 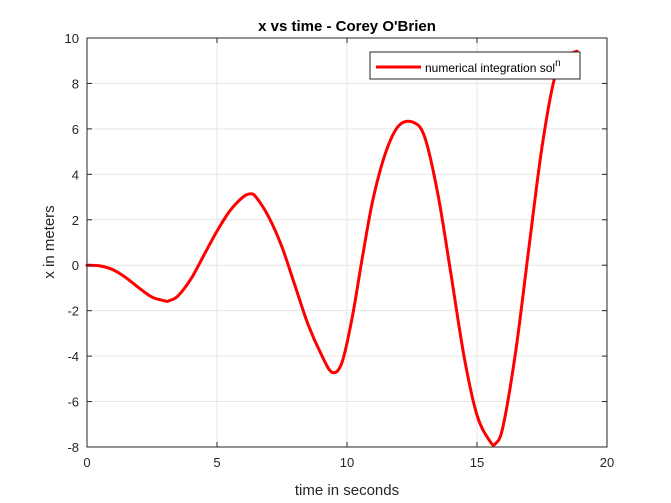 I want to click on x-tick-label: 5, so click(x=216, y=462).